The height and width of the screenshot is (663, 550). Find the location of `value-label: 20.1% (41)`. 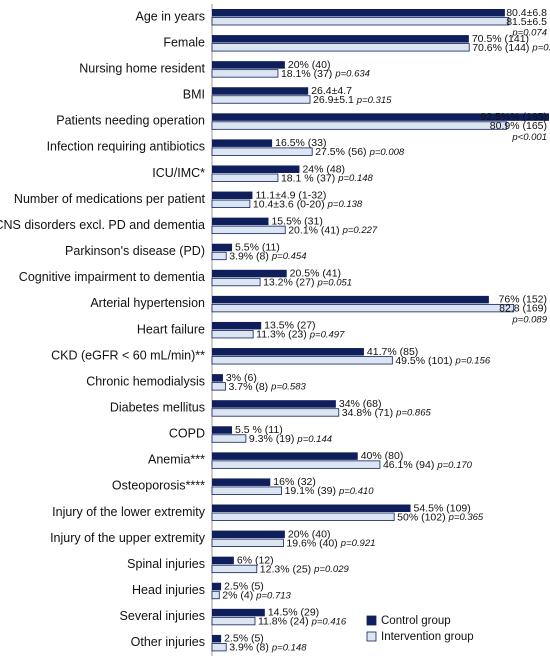

value-label: 20.1% (41) is located at coordinates (313, 230).